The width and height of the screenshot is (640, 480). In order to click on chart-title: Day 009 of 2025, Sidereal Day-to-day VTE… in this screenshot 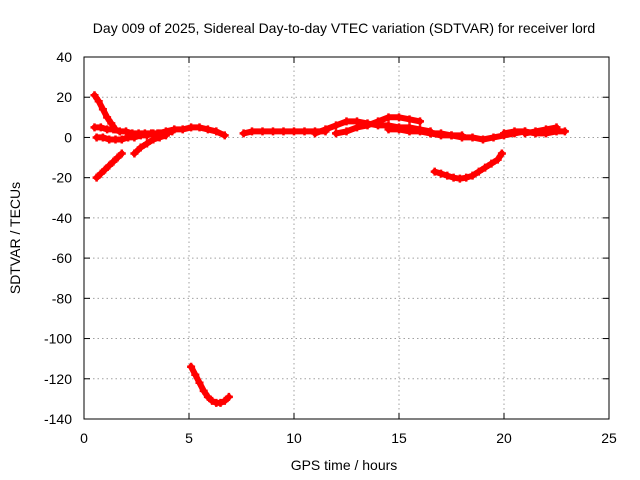, I will do `click(344, 28)`.